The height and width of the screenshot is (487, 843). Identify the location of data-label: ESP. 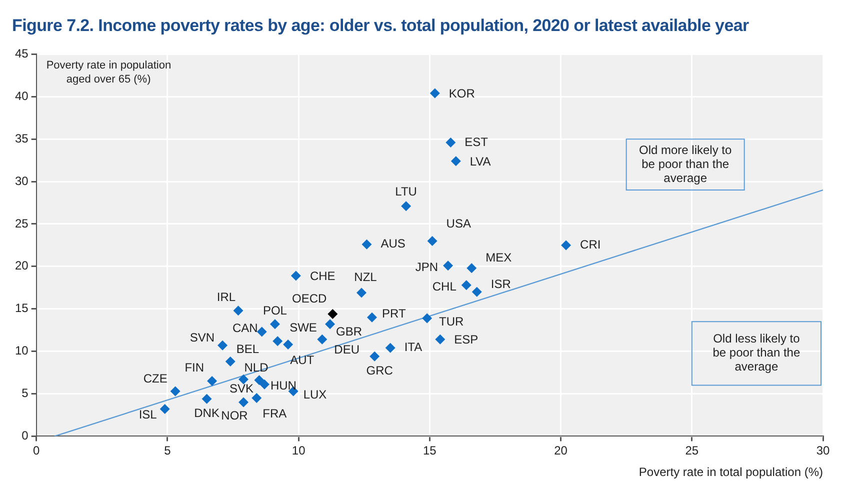
(466, 339).